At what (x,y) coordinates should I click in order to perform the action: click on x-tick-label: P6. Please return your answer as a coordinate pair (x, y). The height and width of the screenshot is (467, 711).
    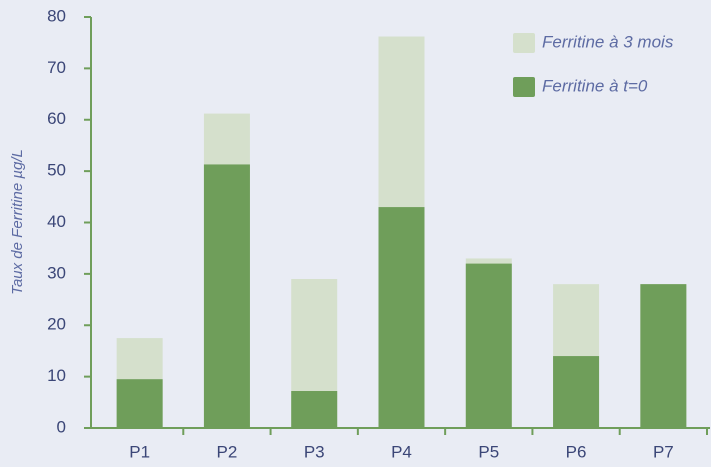
    Looking at the image, I should click on (576, 451).